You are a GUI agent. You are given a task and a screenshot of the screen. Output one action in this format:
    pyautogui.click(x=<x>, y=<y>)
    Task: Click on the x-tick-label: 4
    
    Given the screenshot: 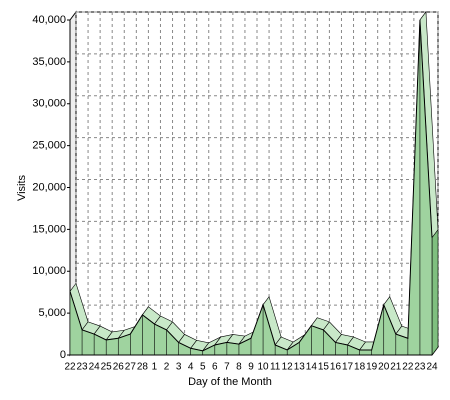 What is the action you would take?
    pyautogui.click(x=191, y=367)
    